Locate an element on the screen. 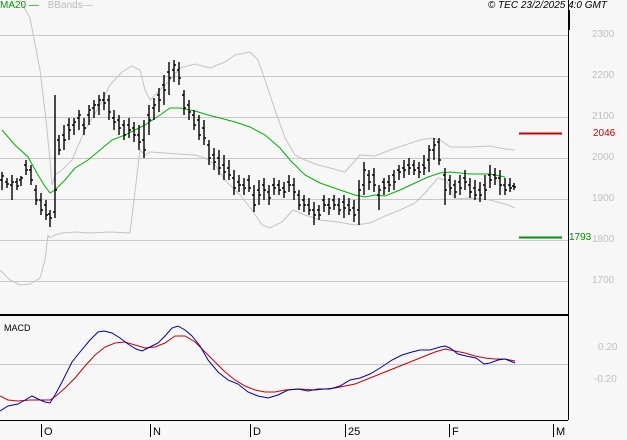  x-label-mar: M is located at coordinates (561, 432).